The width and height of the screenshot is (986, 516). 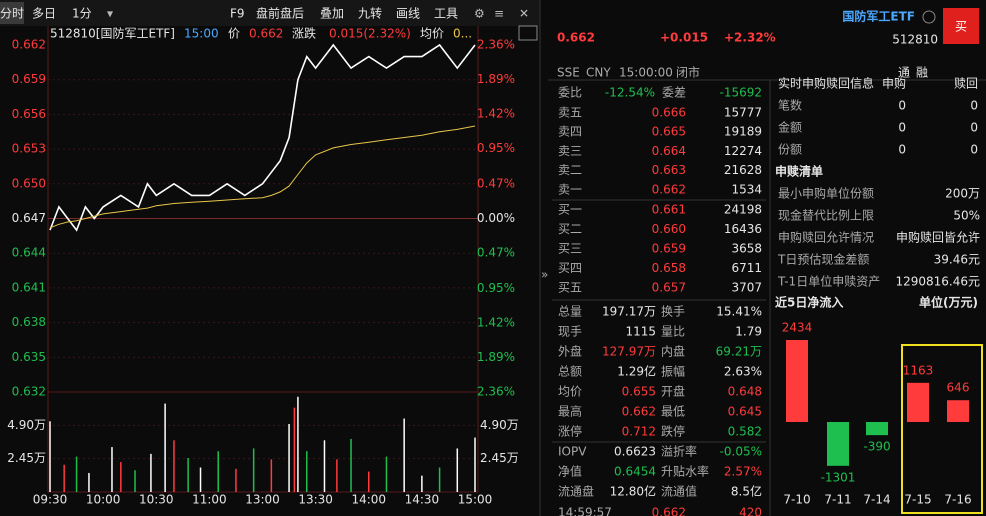 What do you see at coordinates (796, 500) in the screenshot?
I see `inflow-category: 7-10` at bounding box center [796, 500].